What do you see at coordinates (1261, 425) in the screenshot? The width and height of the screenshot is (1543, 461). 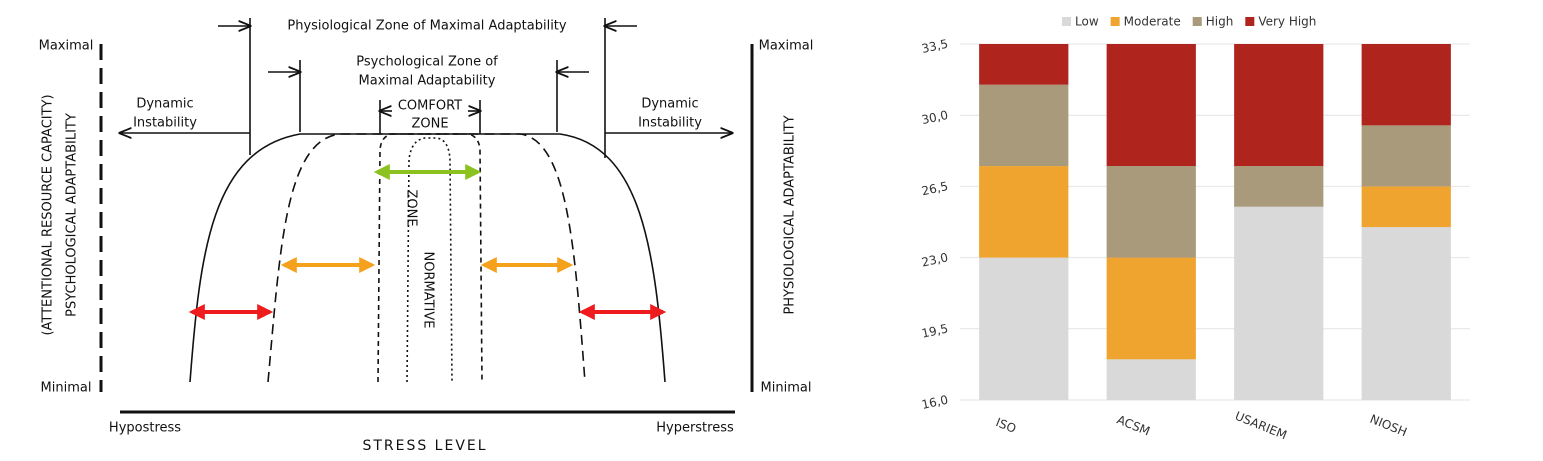 I see `x-tick-label: USARIEM` at bounding box center [1261, 425].